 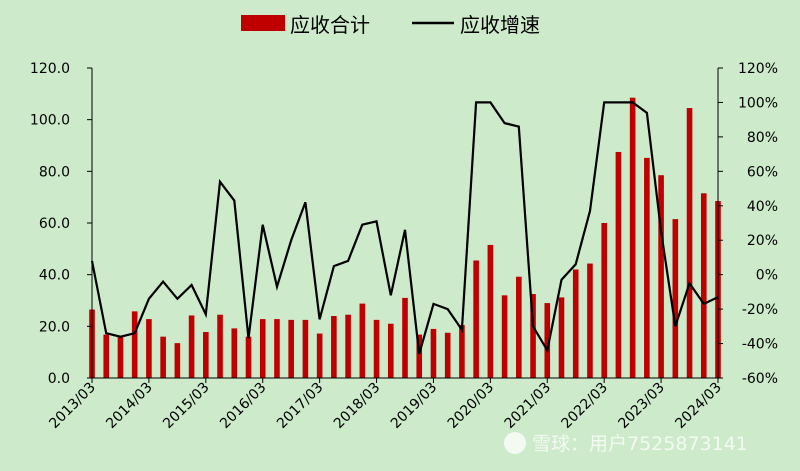 I want to click on left-tick-label-3: 60.0, so click(x=54, y=224).